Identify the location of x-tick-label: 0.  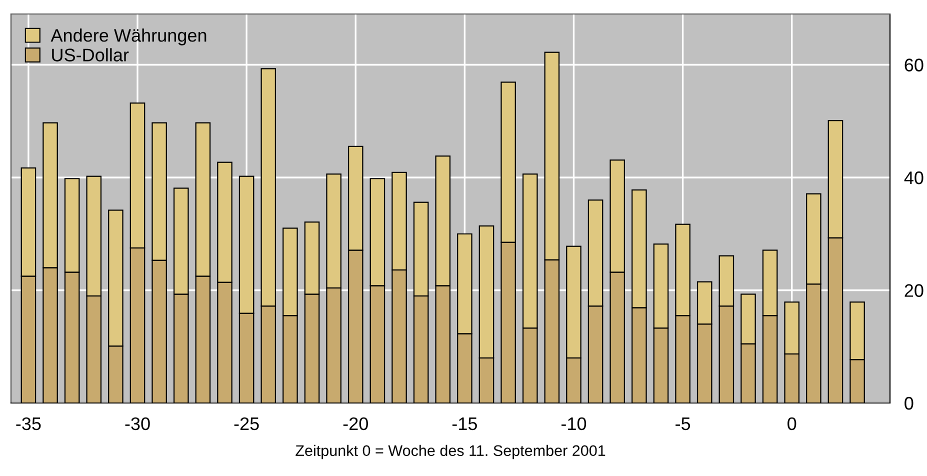
(792, 423).